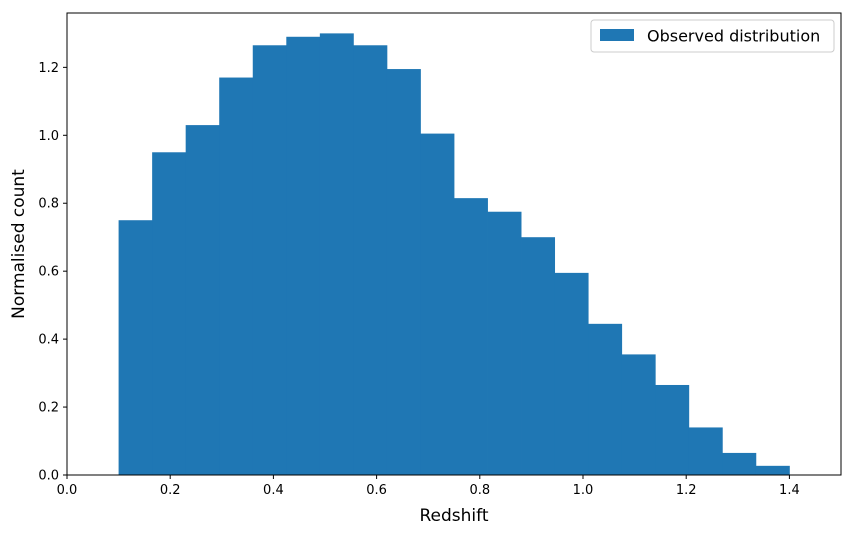 The height and width of the screenshot is (533, 854). Describe the element at coordinates (48, 136) in the screenshot. I see `y-tick-label: 1.0` at that location.